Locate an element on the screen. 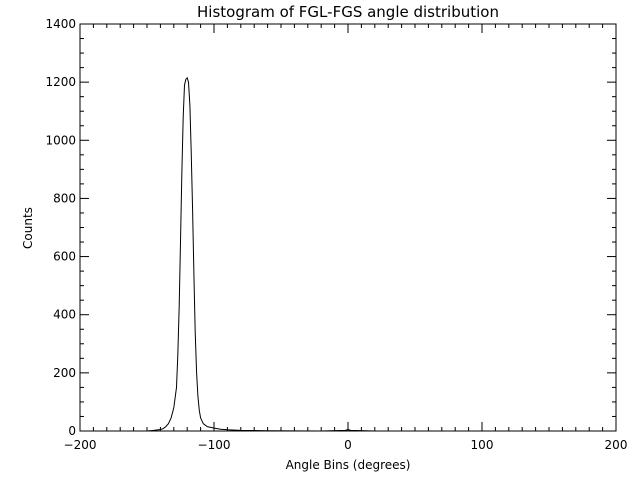 This screenshot has height=480, width=640. y-tick-label: 0 is located at coordinates (72, 431).